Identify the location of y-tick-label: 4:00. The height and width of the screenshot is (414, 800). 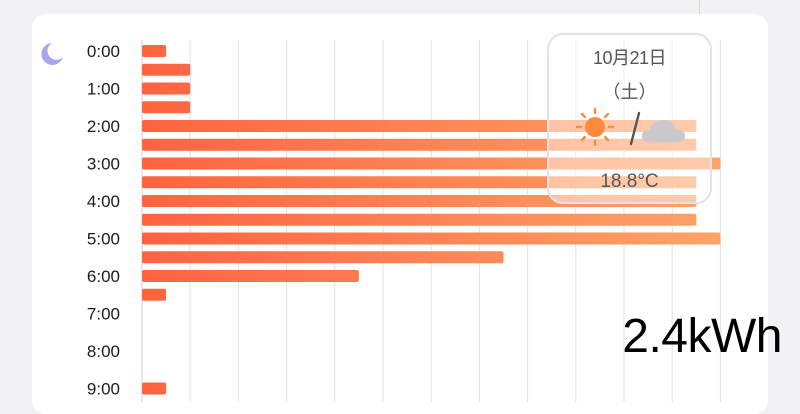
(103, 201).